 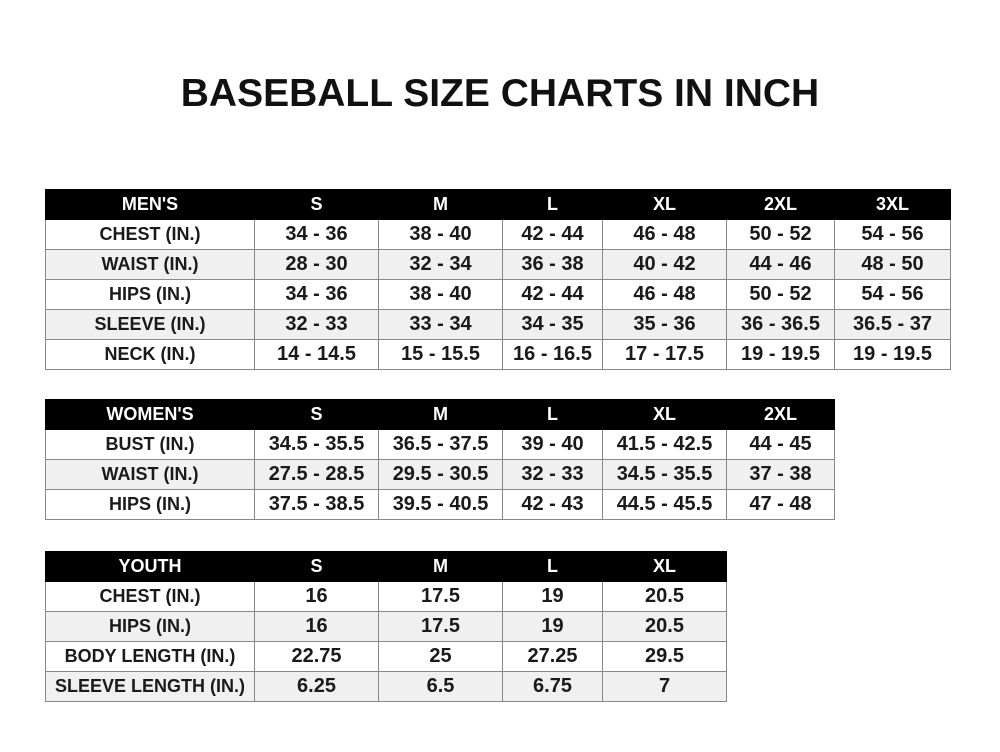 I want to click on measurement-cell: 39.5 - 40.5, so click(x=440, y=504).